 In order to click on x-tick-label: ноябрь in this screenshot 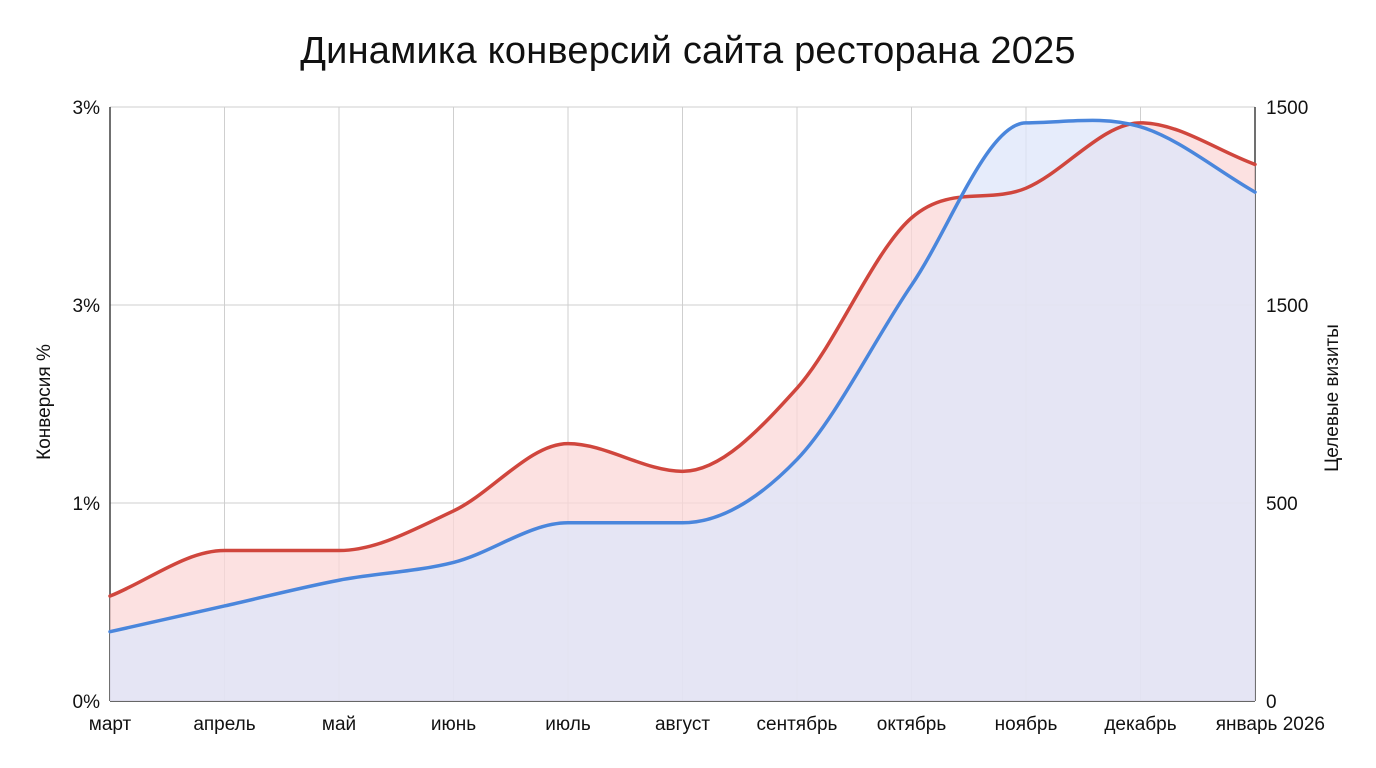, I will do `click(1026, 724)`.